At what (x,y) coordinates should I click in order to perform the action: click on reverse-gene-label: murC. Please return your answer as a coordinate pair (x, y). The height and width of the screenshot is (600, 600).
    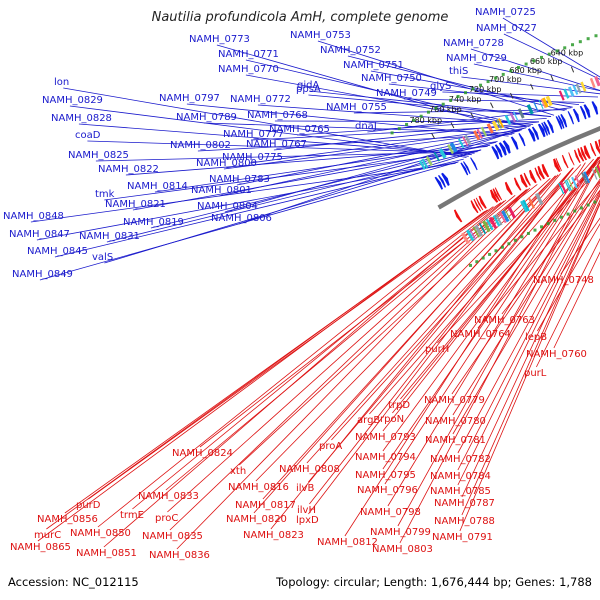
    Looking at the image, I should click on (47, 535).